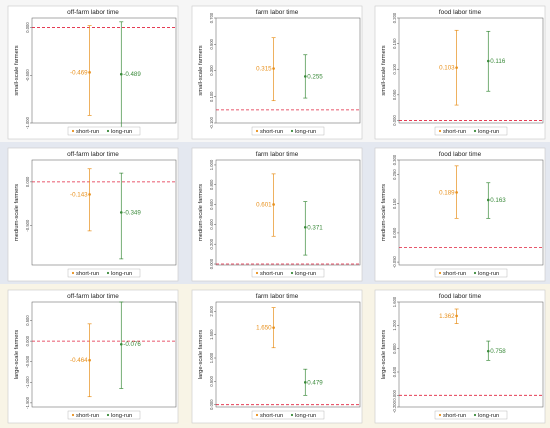  Describe the element at coordinates (264, 204) in the screenshot. I see `short-run-value-label: 0.601` at that location.